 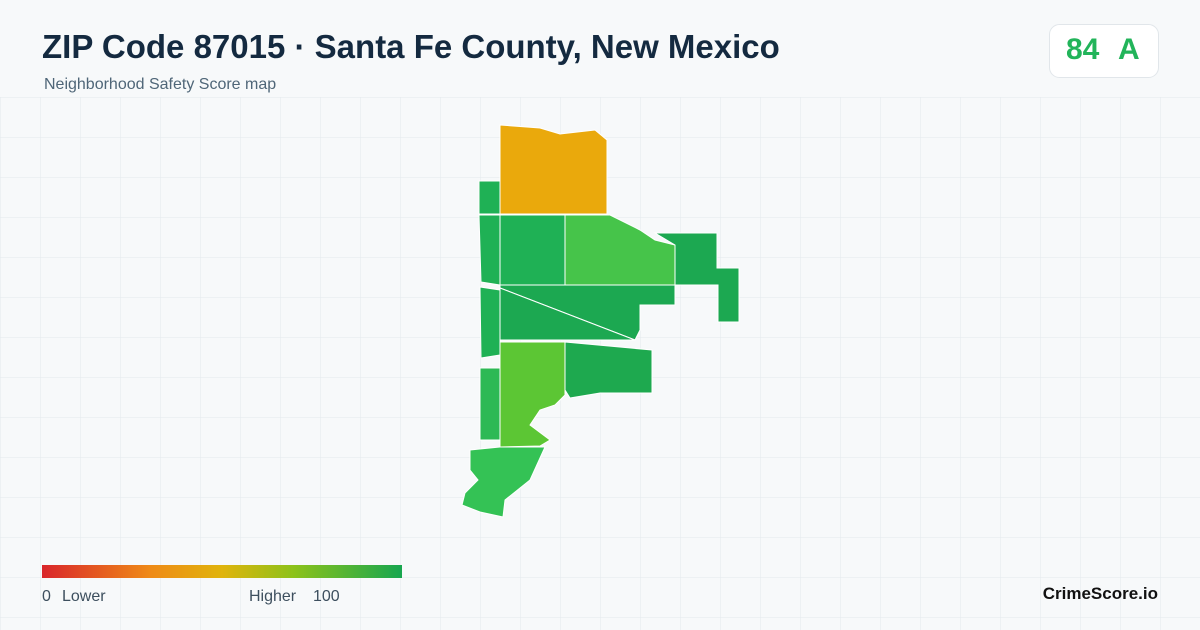 What do you see at coordinates (46, 596) in the screenshot?
I see `legend-min: 0` at bounding box center [46, 596].